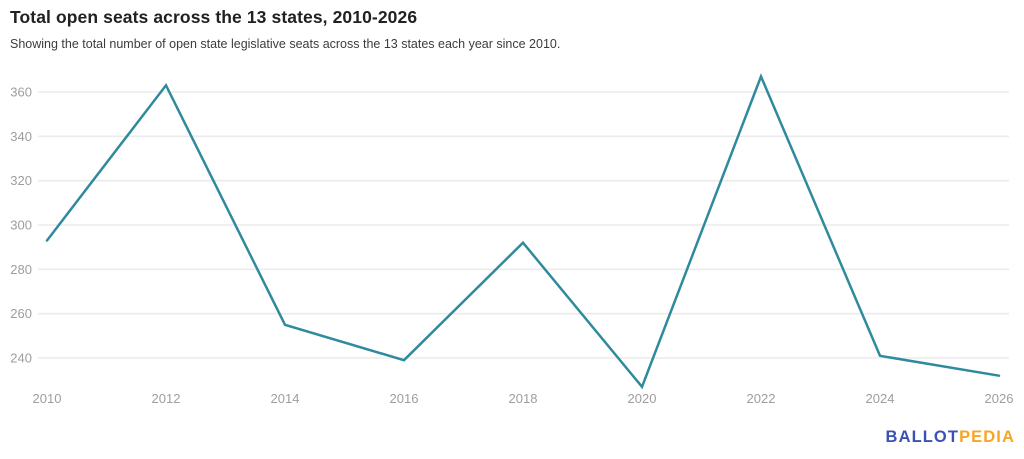  I want to click on ballotpedia-logo-ballot: BALLOT, so click(922, 437).